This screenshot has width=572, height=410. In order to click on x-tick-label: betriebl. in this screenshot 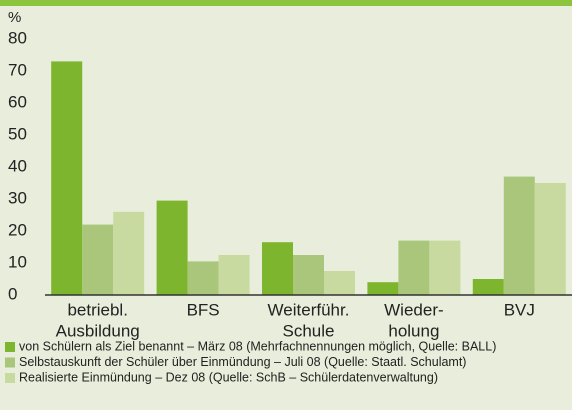, I will do `click(97, 309)`.